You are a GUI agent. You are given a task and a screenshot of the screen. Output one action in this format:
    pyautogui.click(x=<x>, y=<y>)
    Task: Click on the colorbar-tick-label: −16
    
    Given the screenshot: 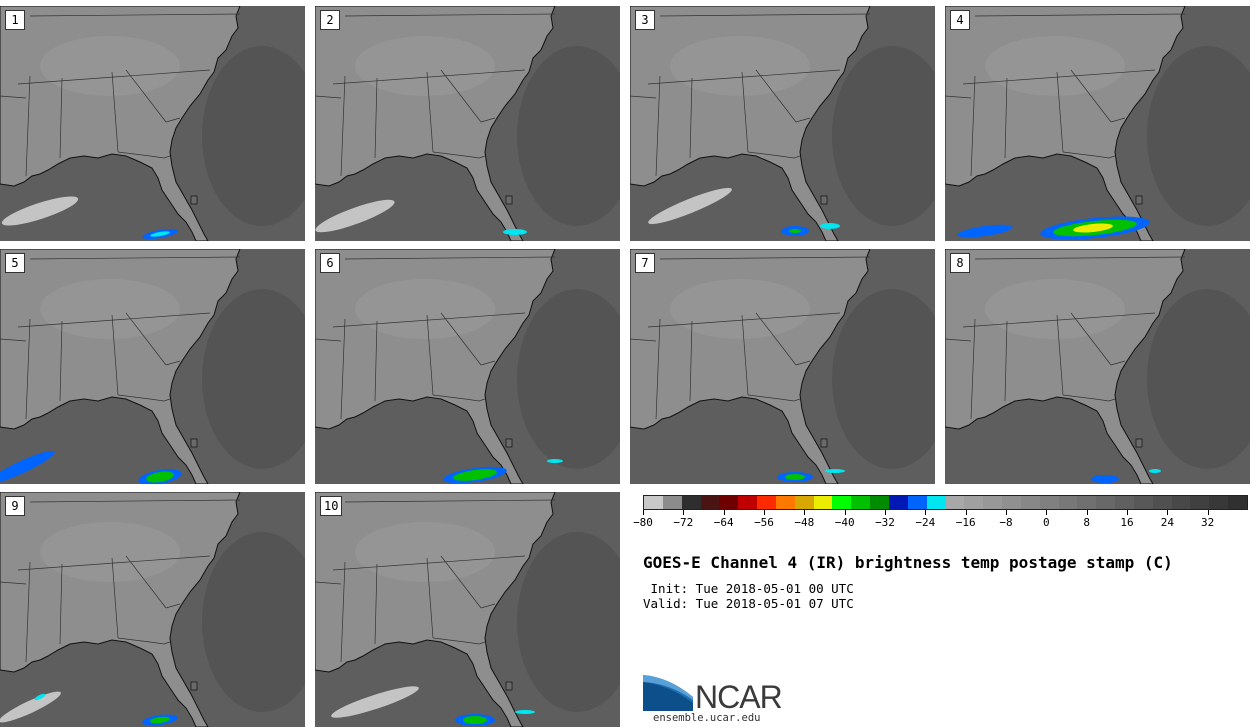 What is the action you would take?
    pyautogui.click(x=965, y=522)
    